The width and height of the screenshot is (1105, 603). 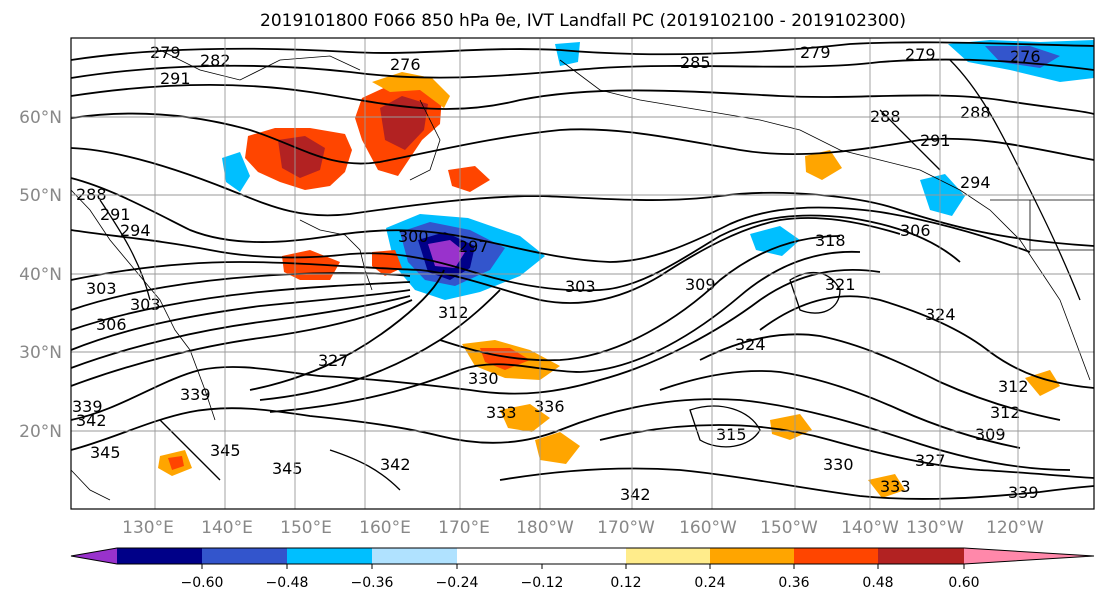 What do you see at coordinates (830, 240) in the screenshot?
I see `contour-label: 318` at bounding box center [830, 240].